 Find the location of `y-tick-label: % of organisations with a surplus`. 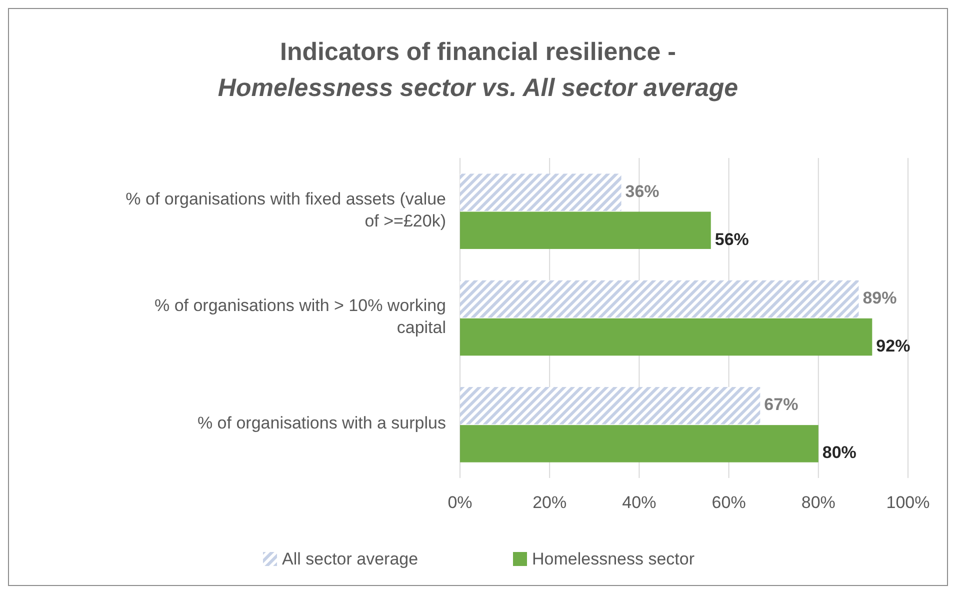

y-tick-label: % of organisations with a surplus is located at coordinates (321, 424).